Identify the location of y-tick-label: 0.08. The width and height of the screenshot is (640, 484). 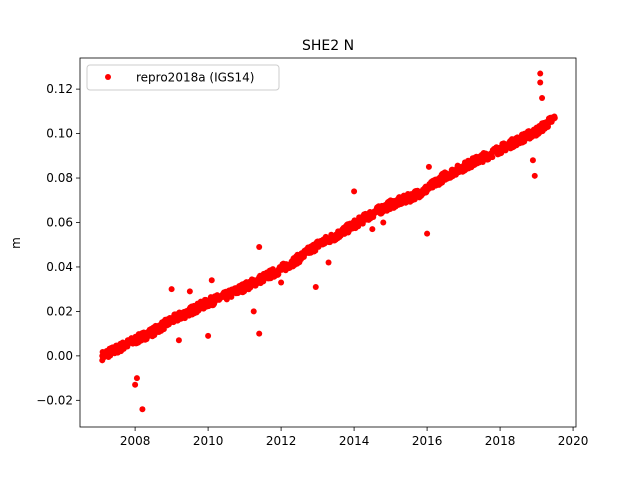
(59, 178).